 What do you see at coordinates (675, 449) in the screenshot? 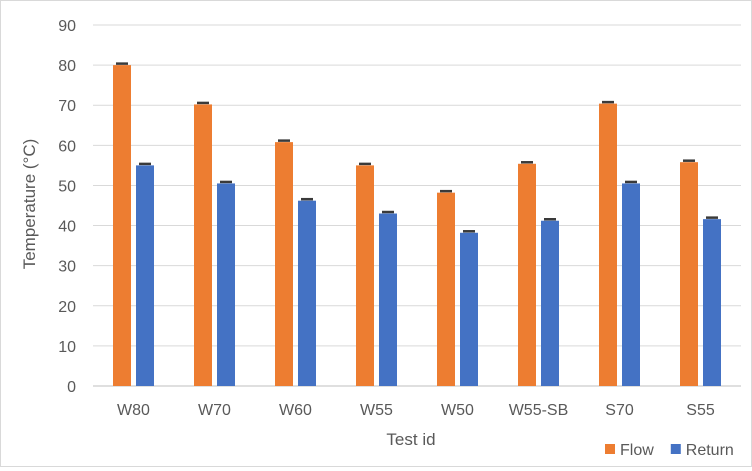
I see `legend-swatch-return` at bounding box center [675, 449].